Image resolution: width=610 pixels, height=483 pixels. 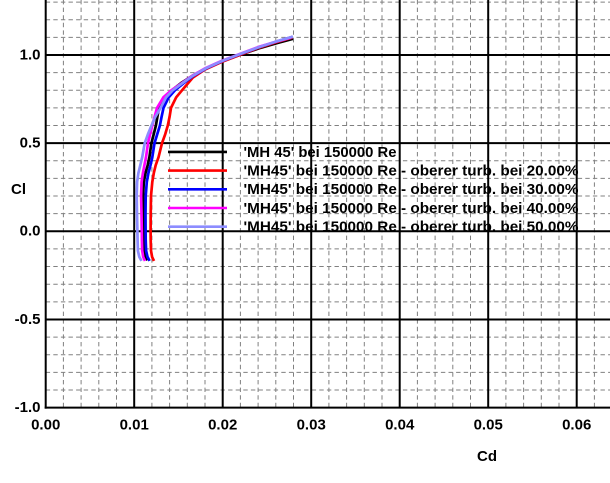 I want to click on x-axis-title: Cd, so click(x=487, y=456).